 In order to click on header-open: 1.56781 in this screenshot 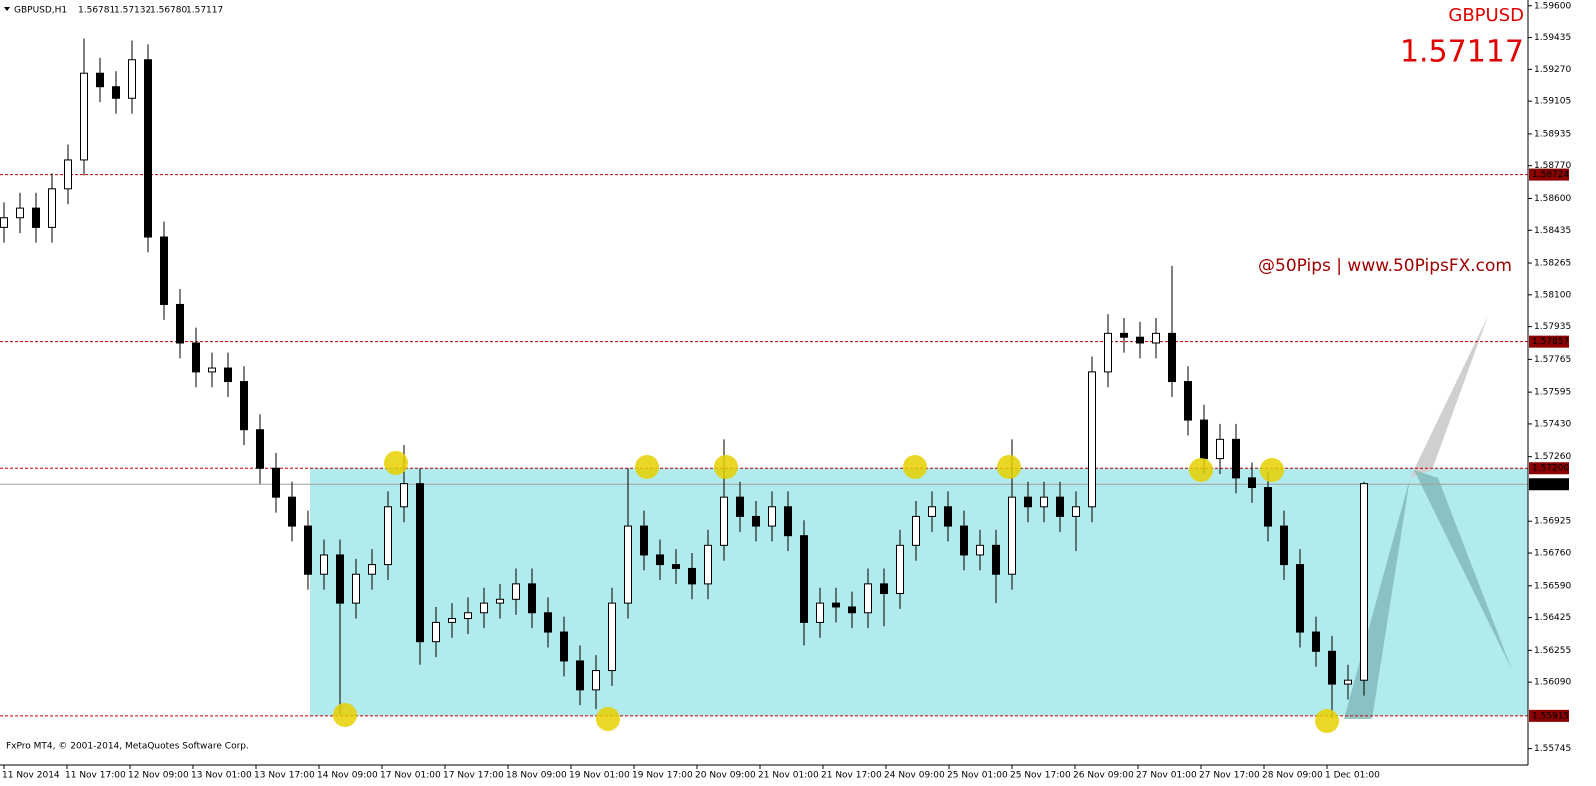, I will do `click(96, 11)`.